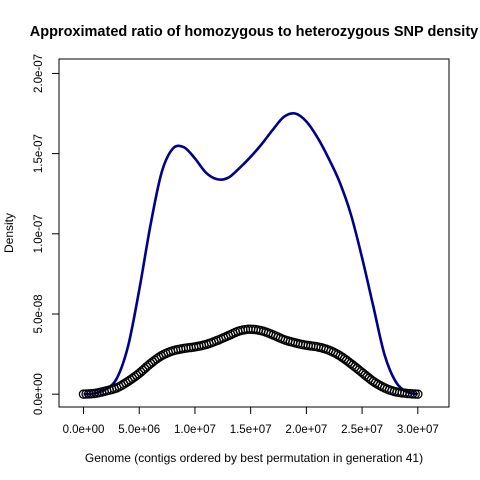 The height and width of the screenshot is (480, 480). What do you see at coordinates (84, 430) in the screenshot?
I see `x-tick-label: 0.0e+00` at bounding box center [84, 430].